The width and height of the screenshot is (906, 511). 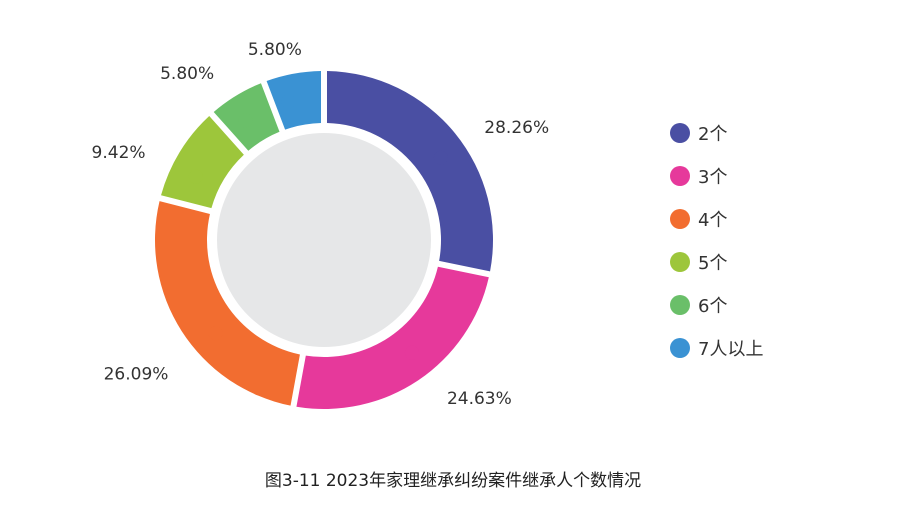 What do you see at coordinates (712, 306) in the screenshot?
I see `legend-label: 6个` at bounding box center [712, 306].